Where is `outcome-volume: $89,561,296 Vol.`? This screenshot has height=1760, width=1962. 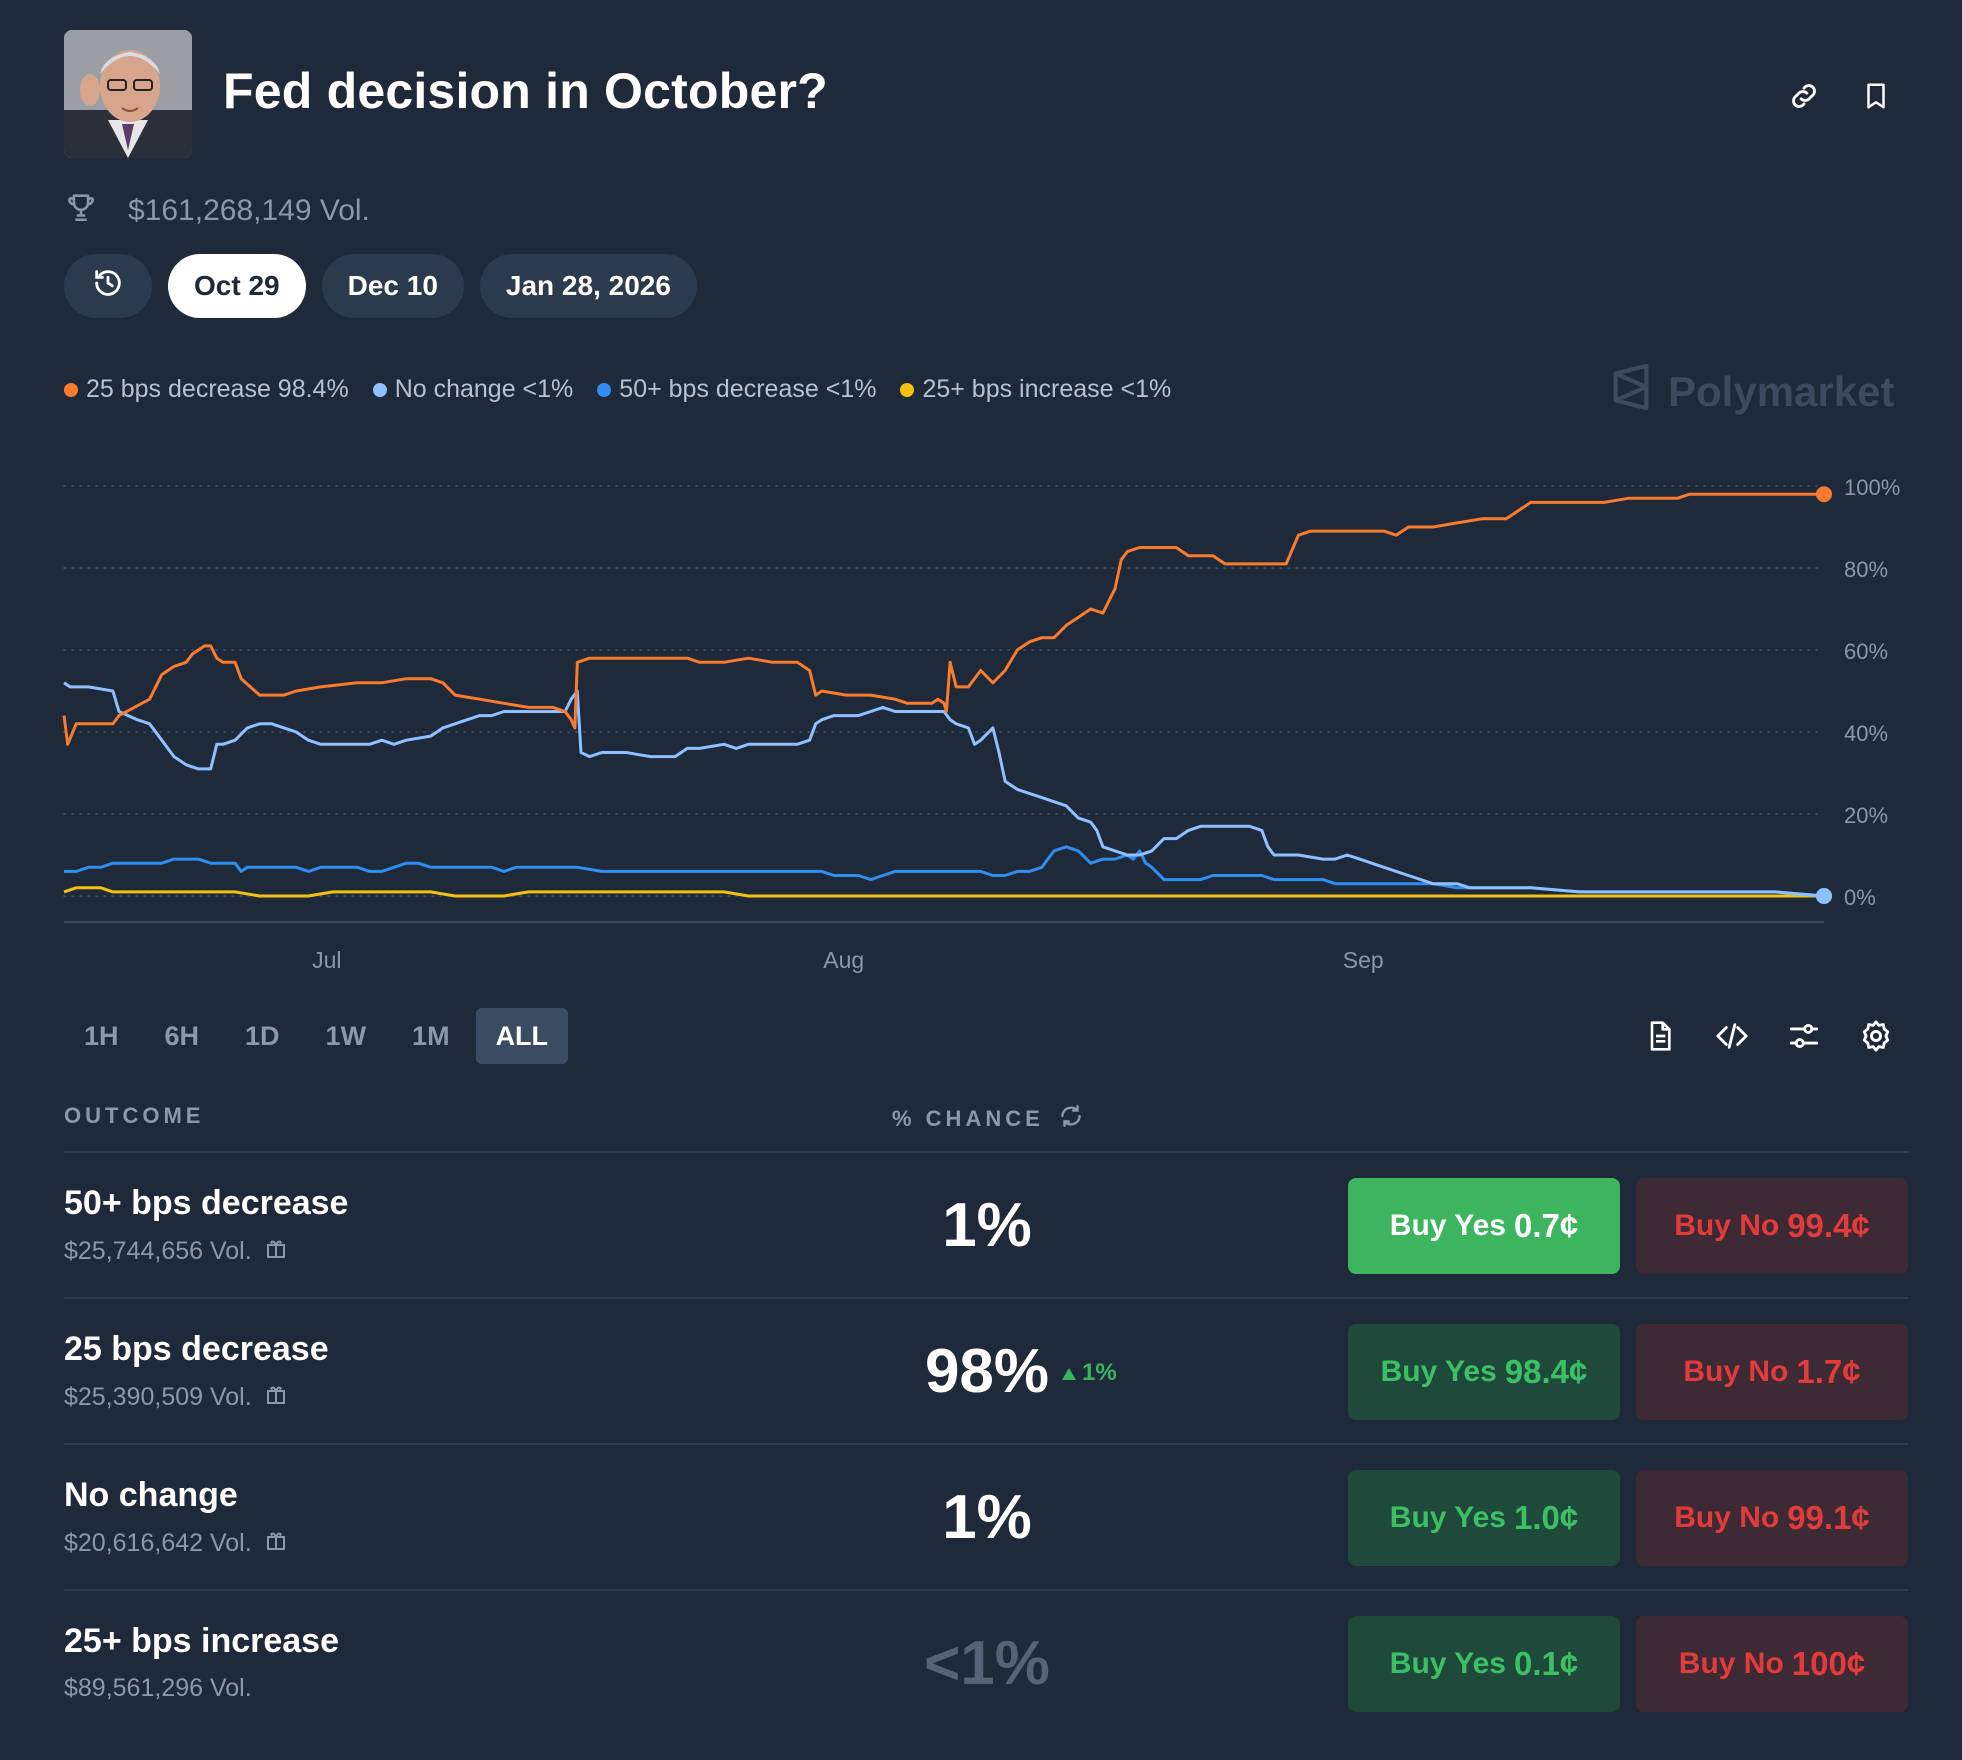 outcome-volume: $89,561,296 Vol. is located at coordinates (158, 1688).